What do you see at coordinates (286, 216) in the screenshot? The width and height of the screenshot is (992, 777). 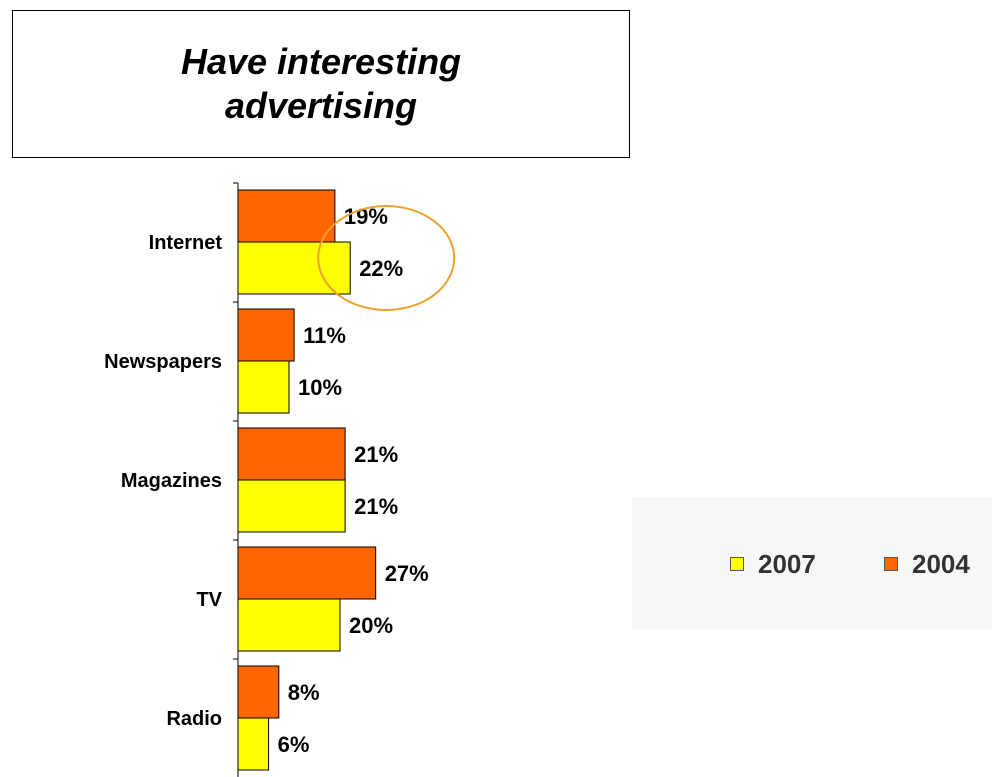 I see `bar-internet-2004` at bounding box center [286, 216].